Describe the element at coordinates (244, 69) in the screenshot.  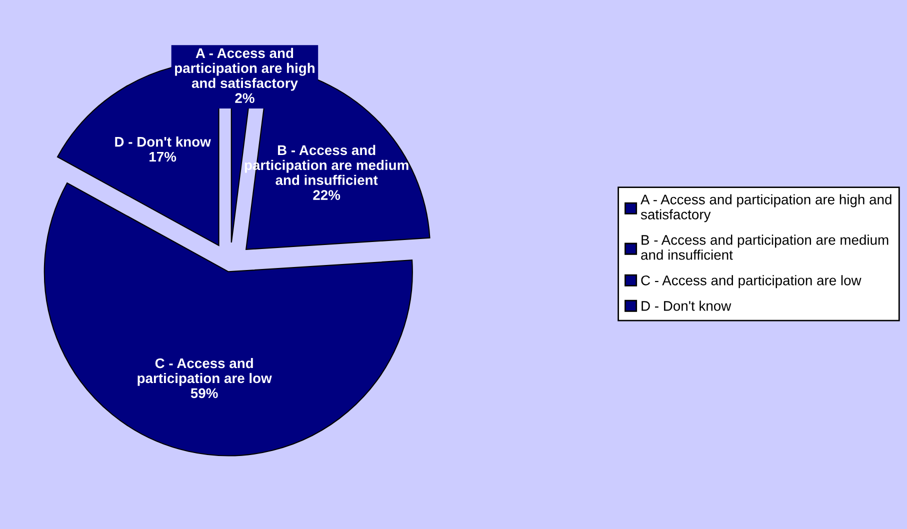
I see `slice-label: A - Access and participation are high and satisfactory` at that location.